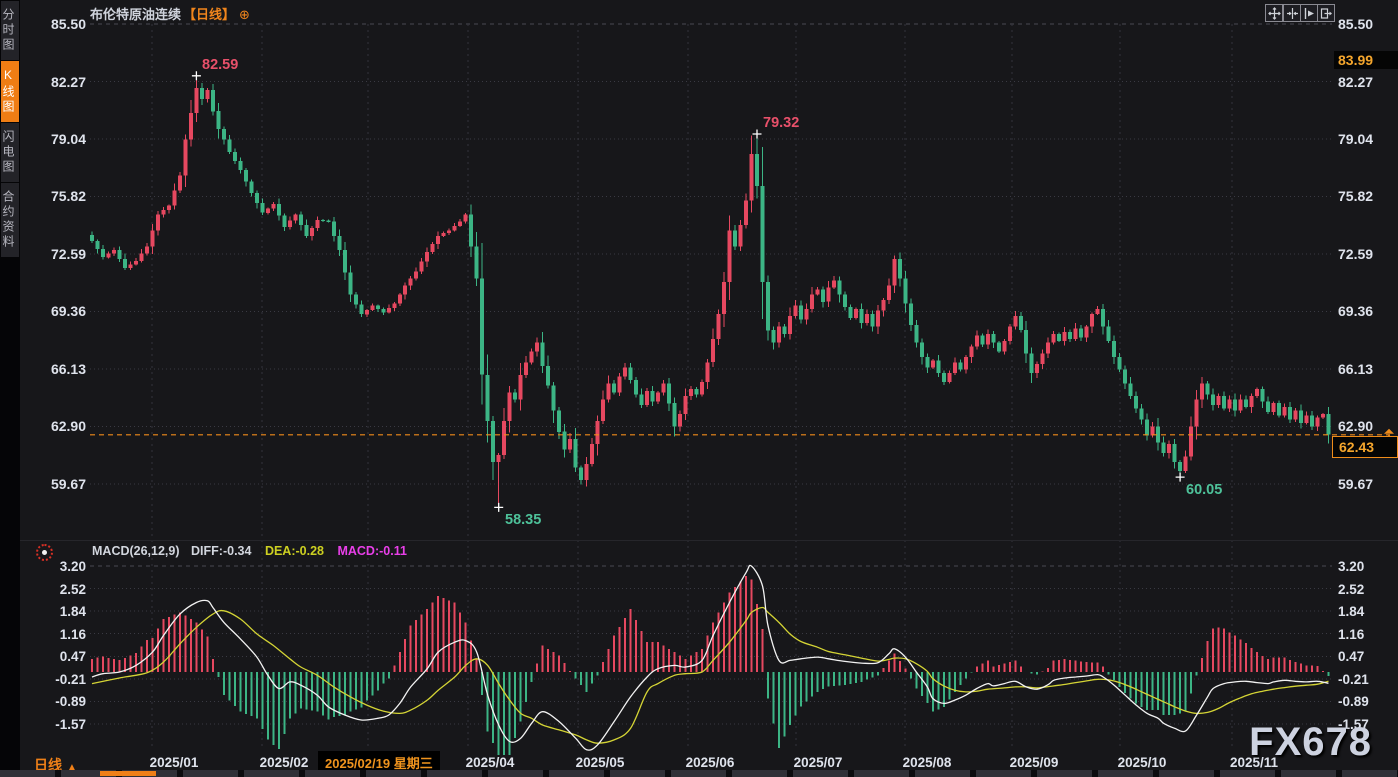 The image size is (1398, 777). What do you see at coordinates (128, 773) in the screenshot?
I see `chart-scrollbar-thumb` at bounding box center [128, 773].